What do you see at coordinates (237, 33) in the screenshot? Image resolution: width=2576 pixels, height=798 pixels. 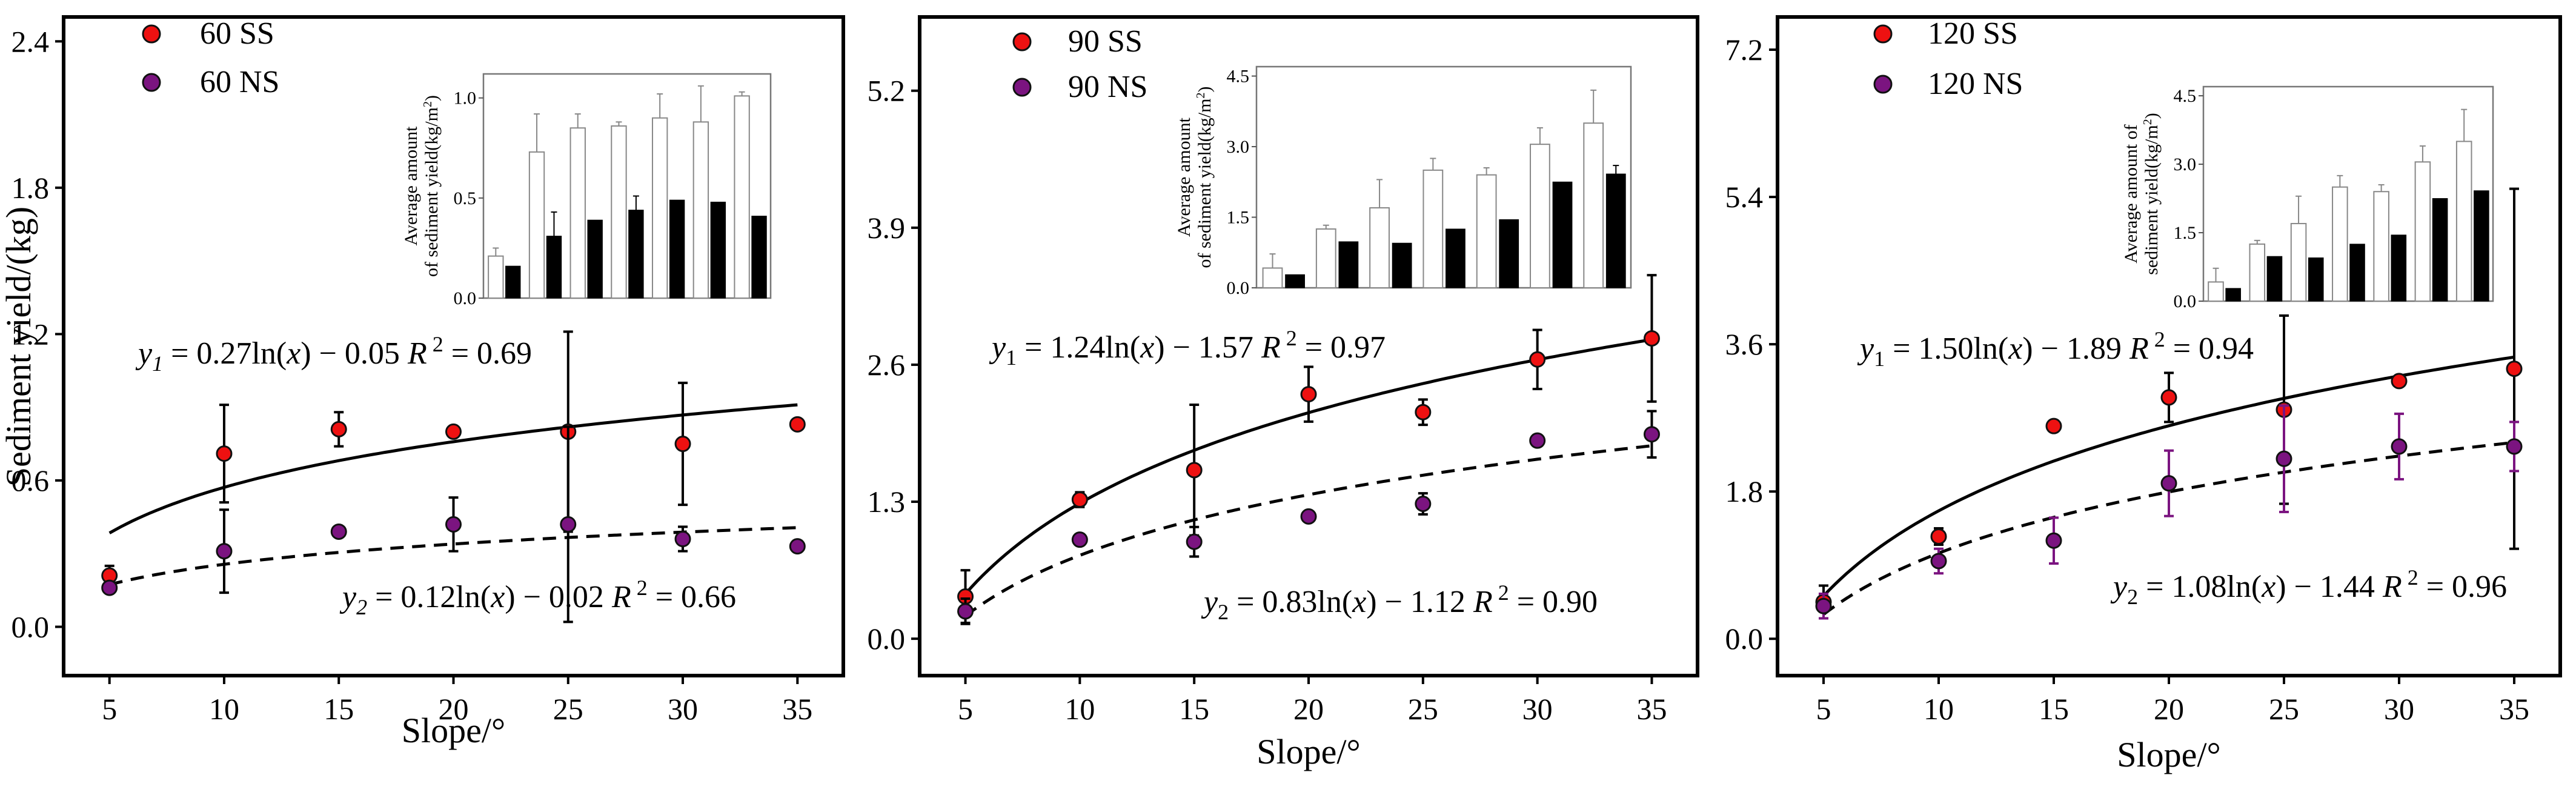 I see `legend-label: 60 SS` at bounding box center [237, 33].